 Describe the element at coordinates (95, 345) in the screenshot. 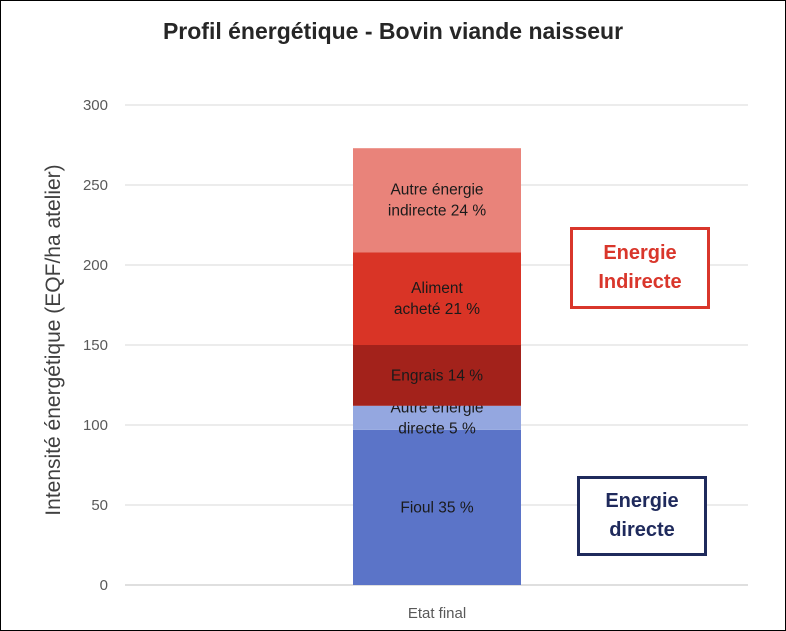

I see `y-tick-label: 150` at that location.